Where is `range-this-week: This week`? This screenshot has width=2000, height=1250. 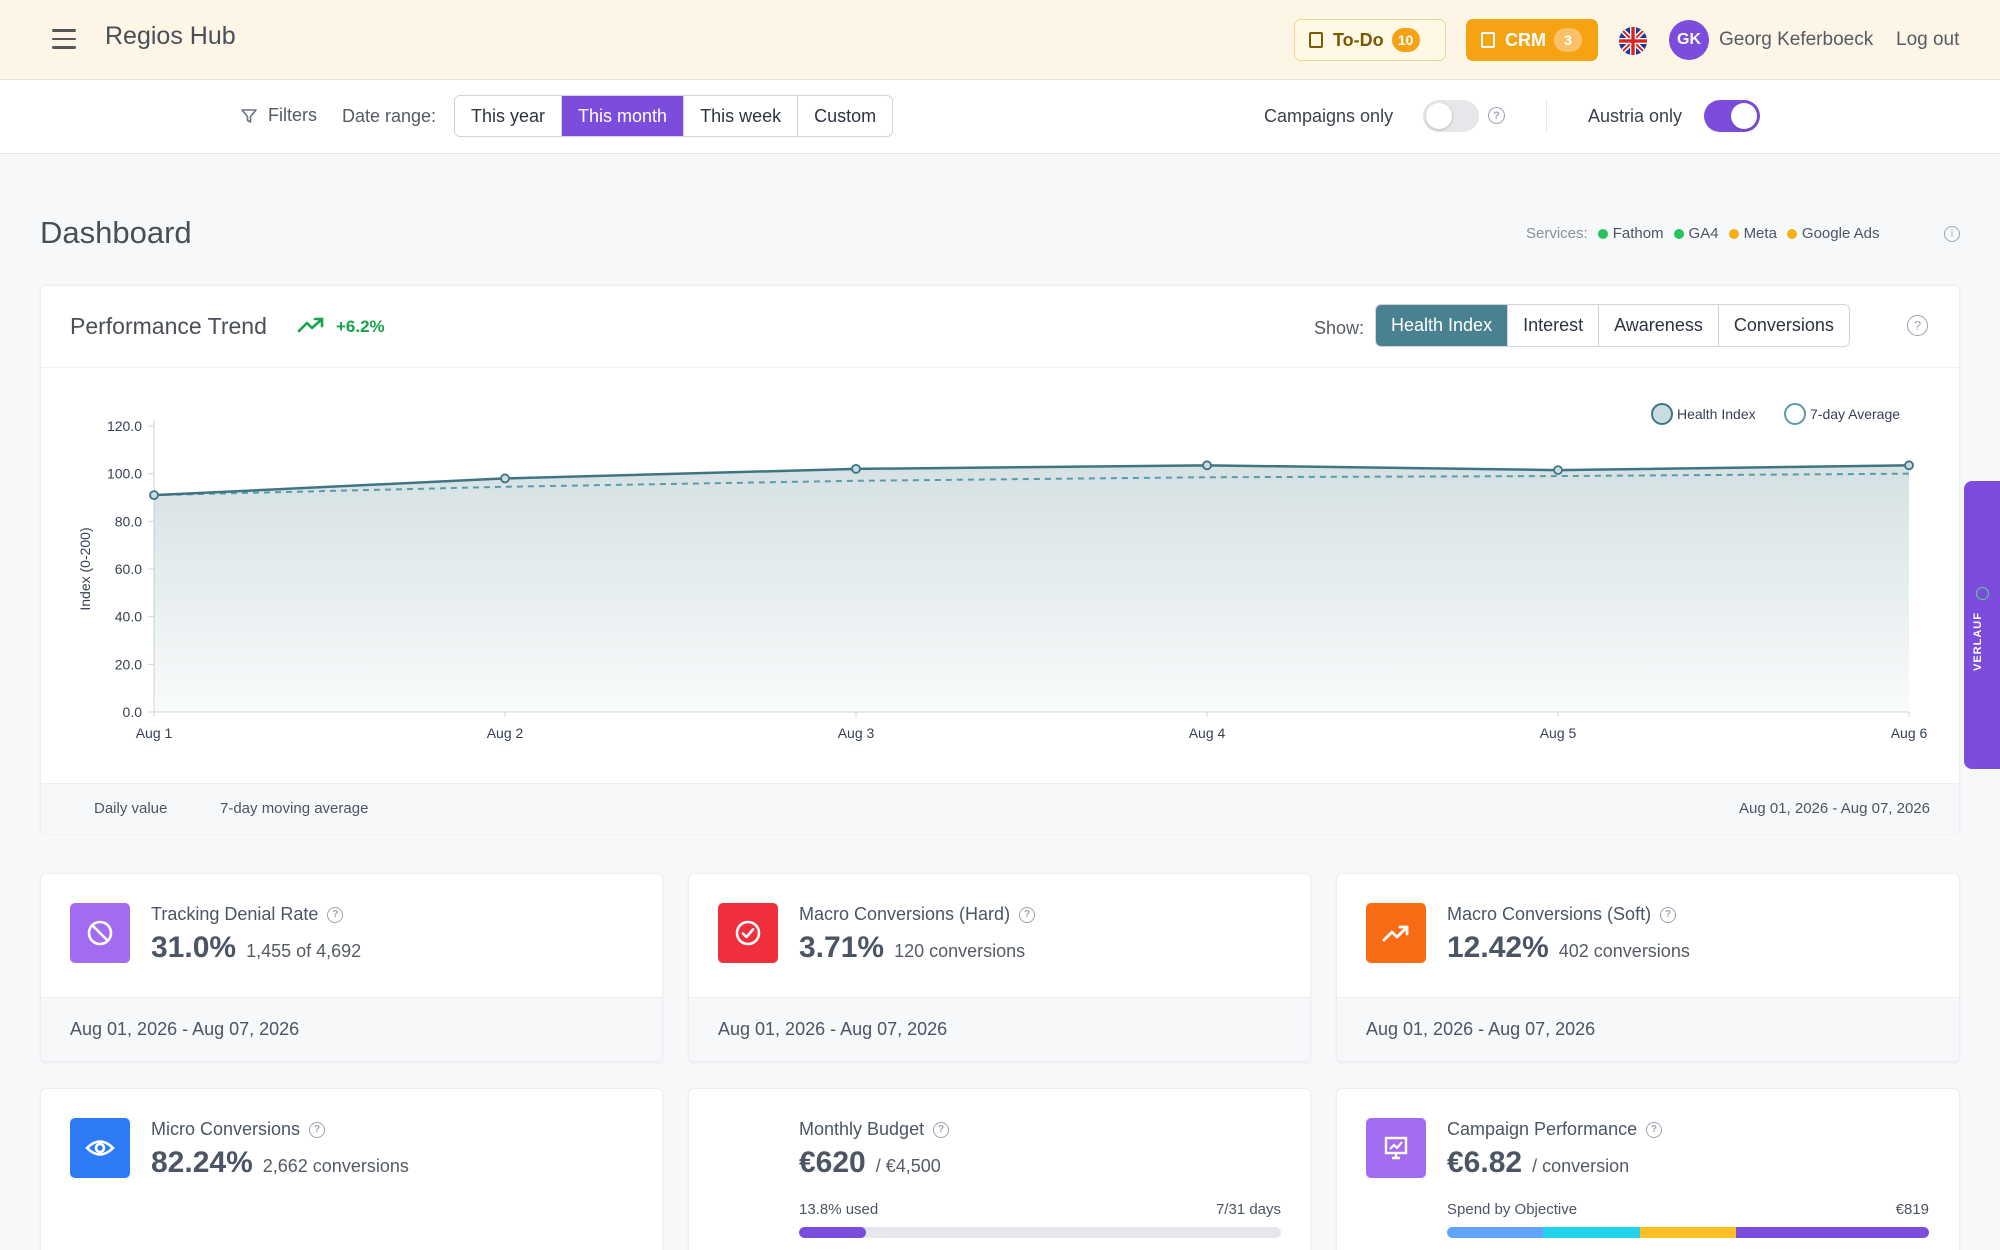
range-this-week: This week is located at coordinates (741, 116).